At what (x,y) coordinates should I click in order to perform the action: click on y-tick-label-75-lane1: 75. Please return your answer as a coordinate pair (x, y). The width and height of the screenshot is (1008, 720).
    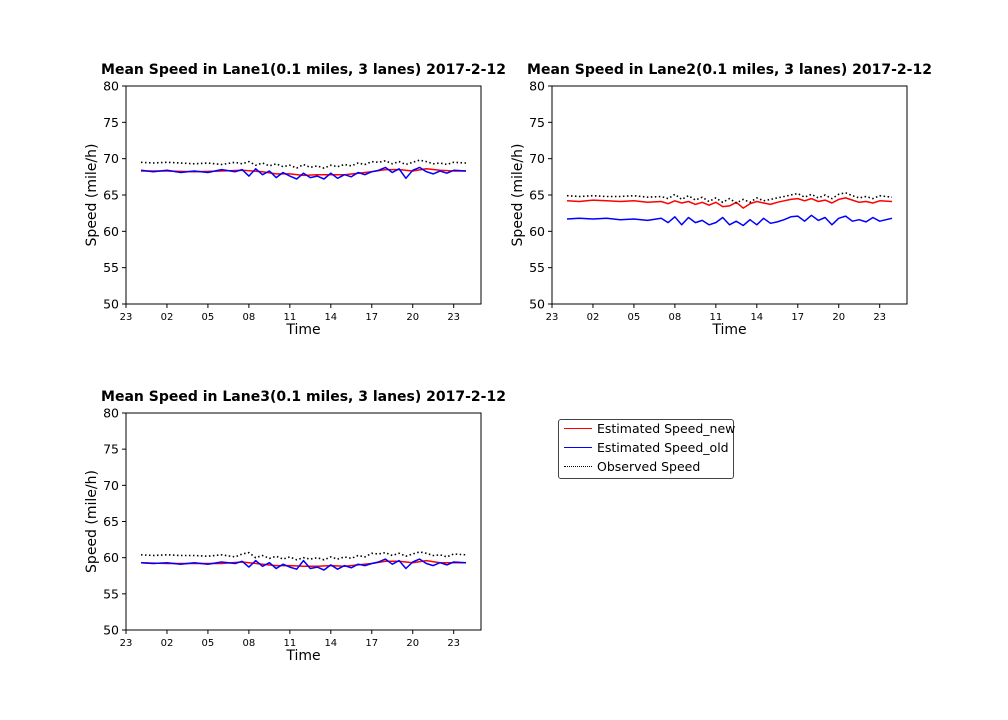
    Looking at the image, I should click on (111, 122).